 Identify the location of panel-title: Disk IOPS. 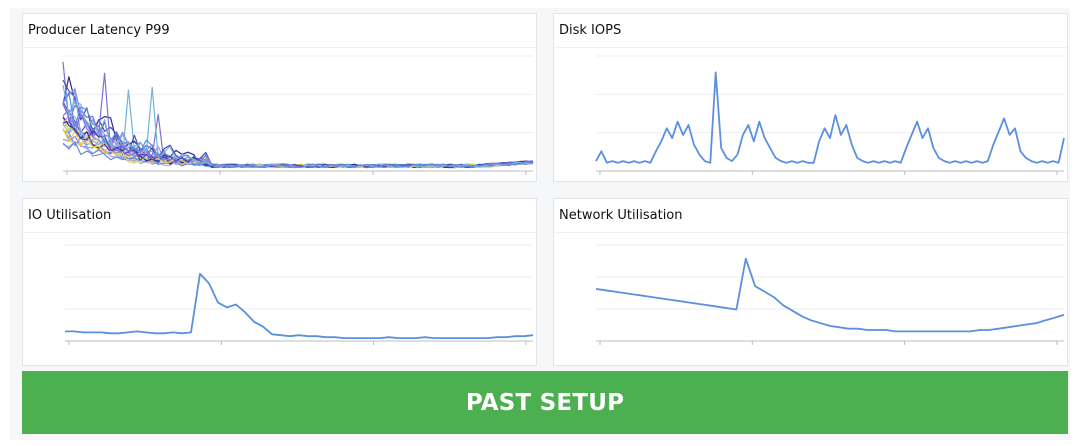
(590, 30).